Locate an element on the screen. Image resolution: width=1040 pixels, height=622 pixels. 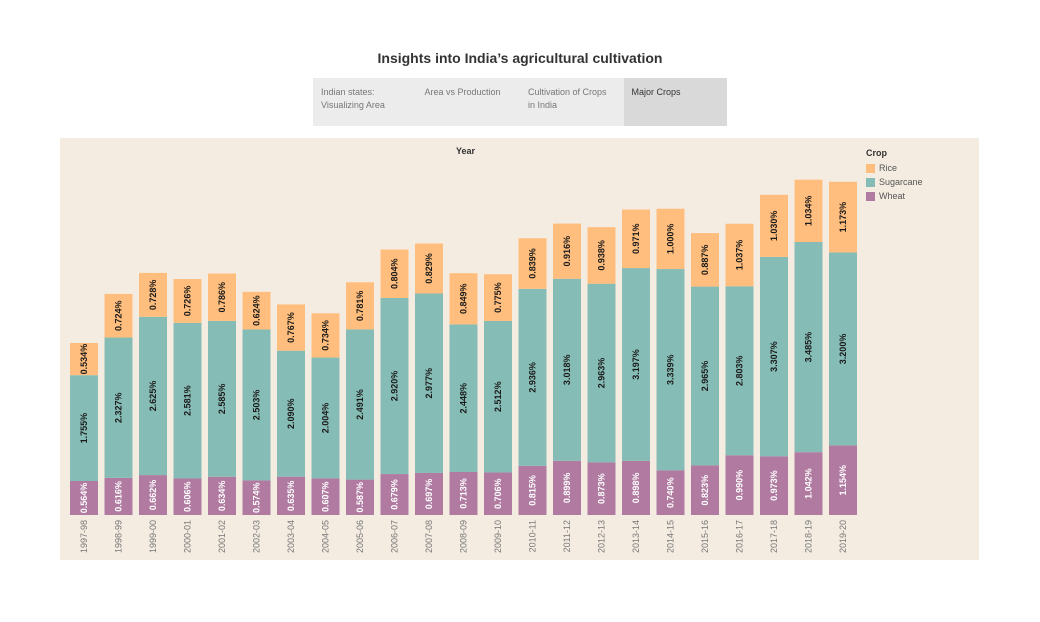
data-label-rice-2007-08: 0.829% is located at coordinates (429, 268).